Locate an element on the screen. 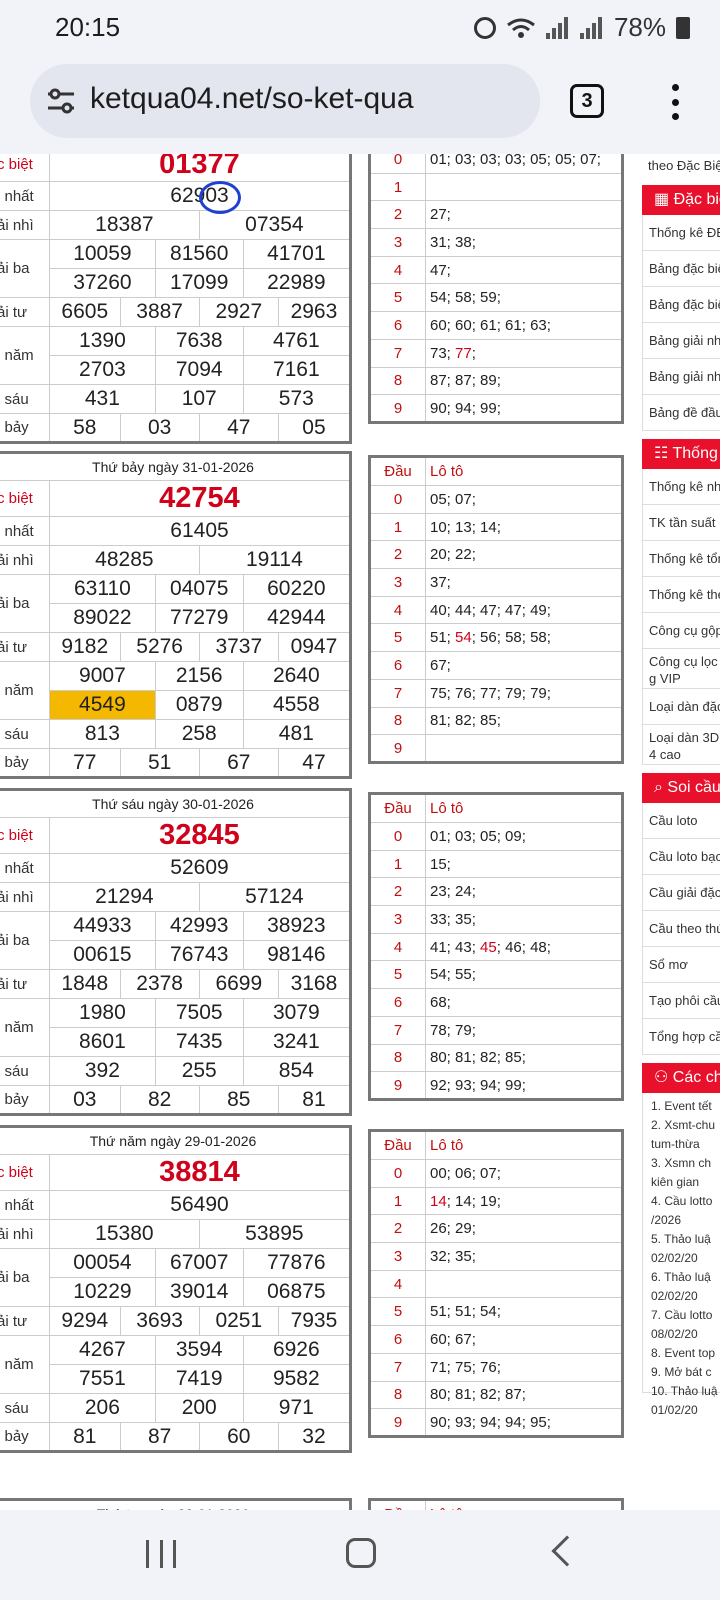 This screenshot has height=1600, width=720. prize-number: 06875 is located at coordinates (297, 1292).